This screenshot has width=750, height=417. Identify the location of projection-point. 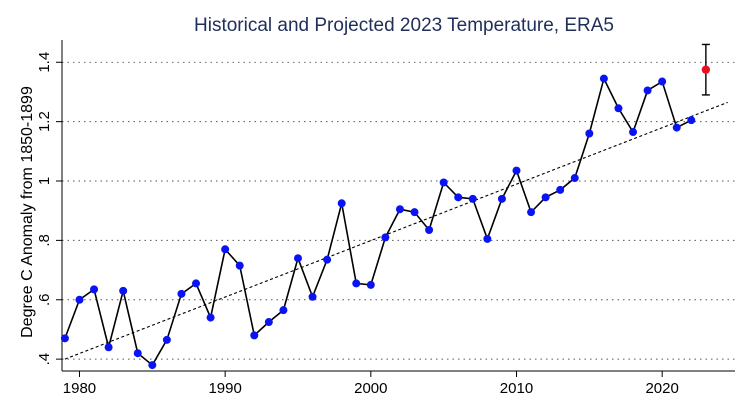
(706, 69).